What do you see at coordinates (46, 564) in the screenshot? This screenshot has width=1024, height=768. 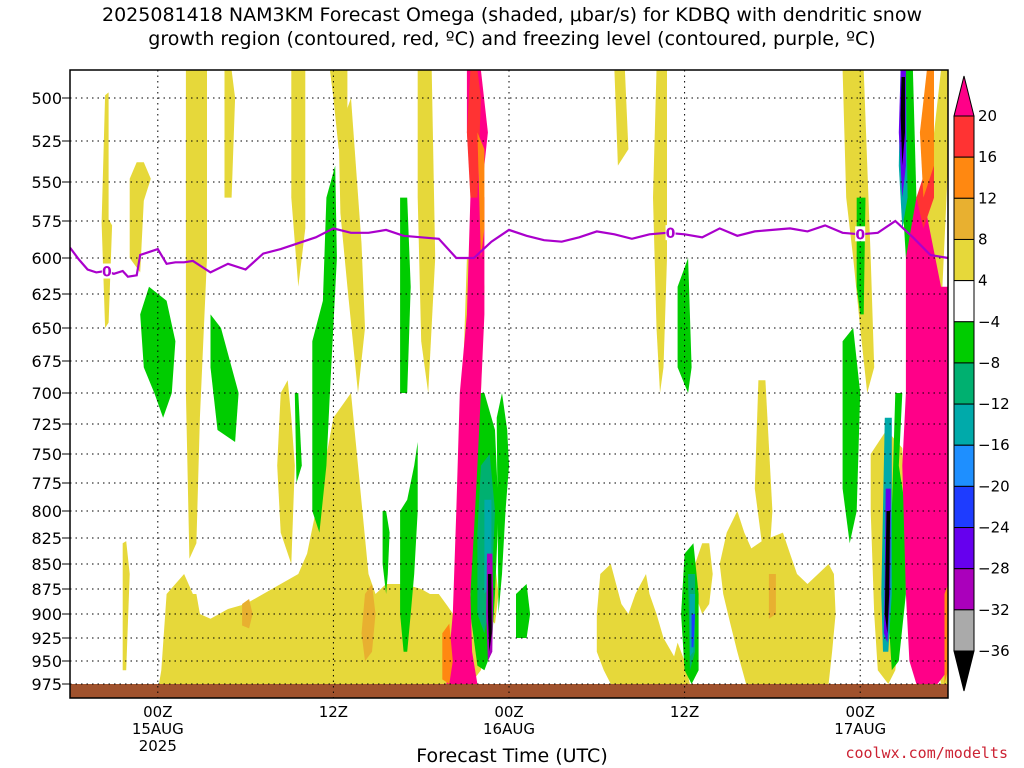 I see `y-tick-label: 850` at bounding box center [46, 564].